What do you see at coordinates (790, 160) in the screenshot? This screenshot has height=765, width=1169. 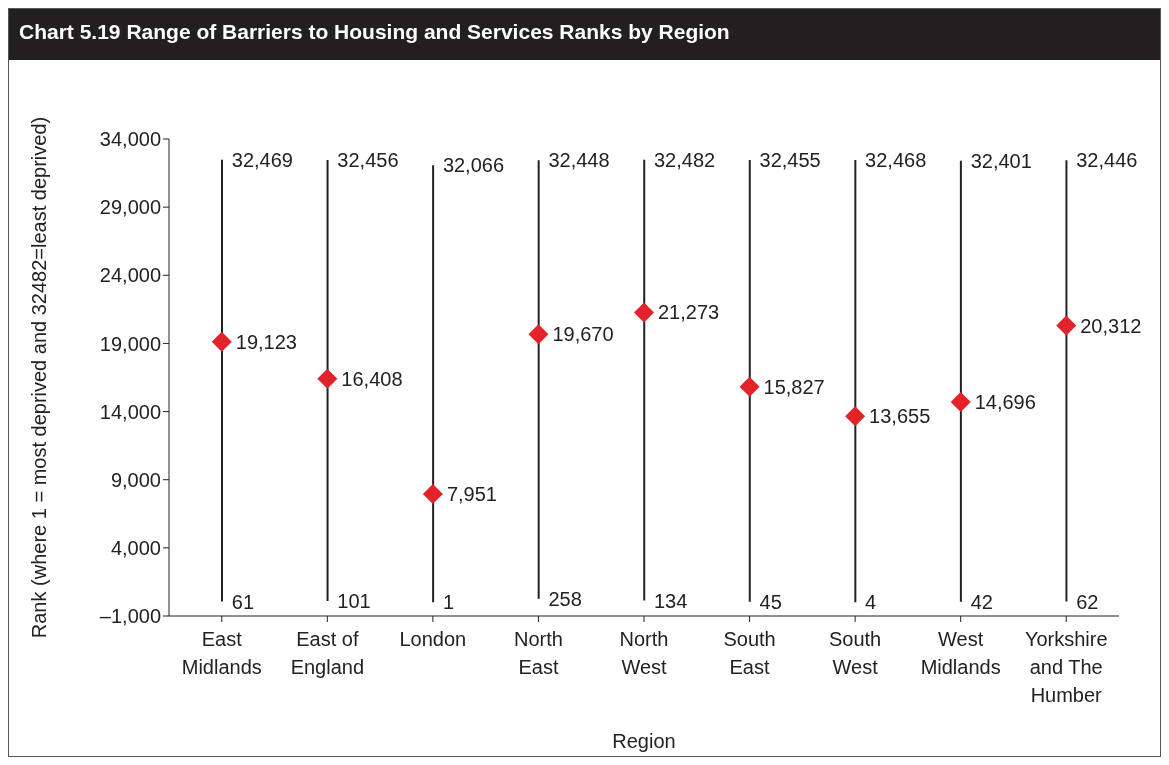 I see `annotation: 32,455` at bounding box center [790, 160].